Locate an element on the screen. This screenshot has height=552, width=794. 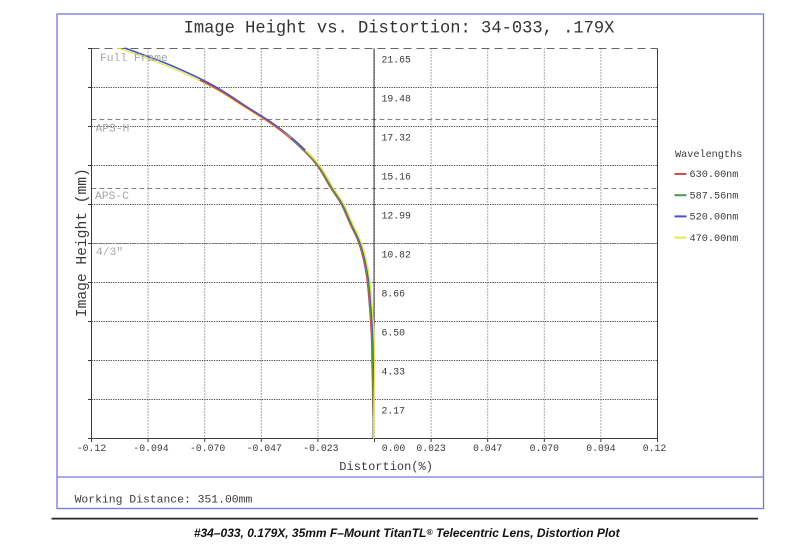
svg-text: 2.17 is located at coordinates (394, 411).